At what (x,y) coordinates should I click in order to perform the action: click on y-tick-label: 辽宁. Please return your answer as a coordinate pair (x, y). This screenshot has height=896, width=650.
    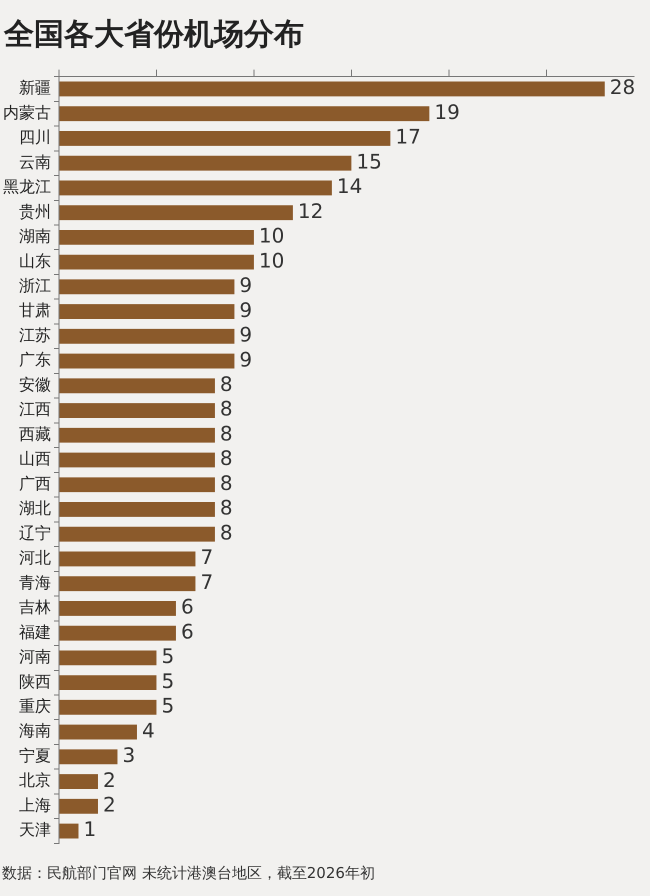
    Looking at the image, I should click on (35, 532).